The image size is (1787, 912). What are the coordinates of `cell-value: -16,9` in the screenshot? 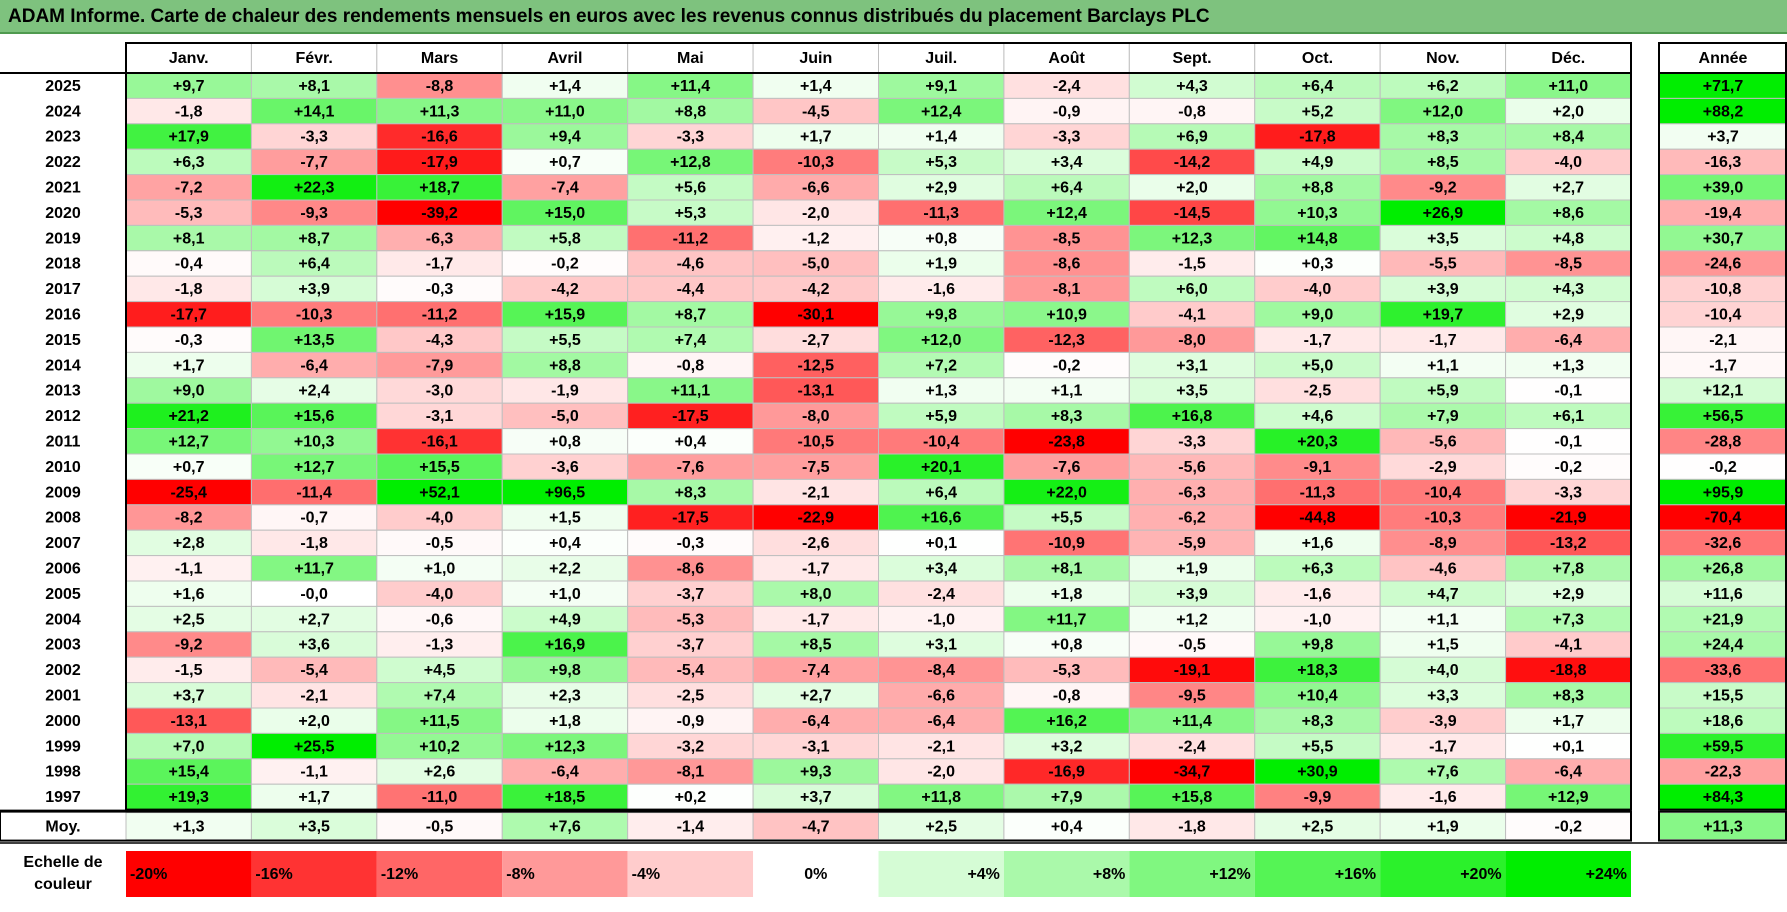 It's located at (1066, 772).